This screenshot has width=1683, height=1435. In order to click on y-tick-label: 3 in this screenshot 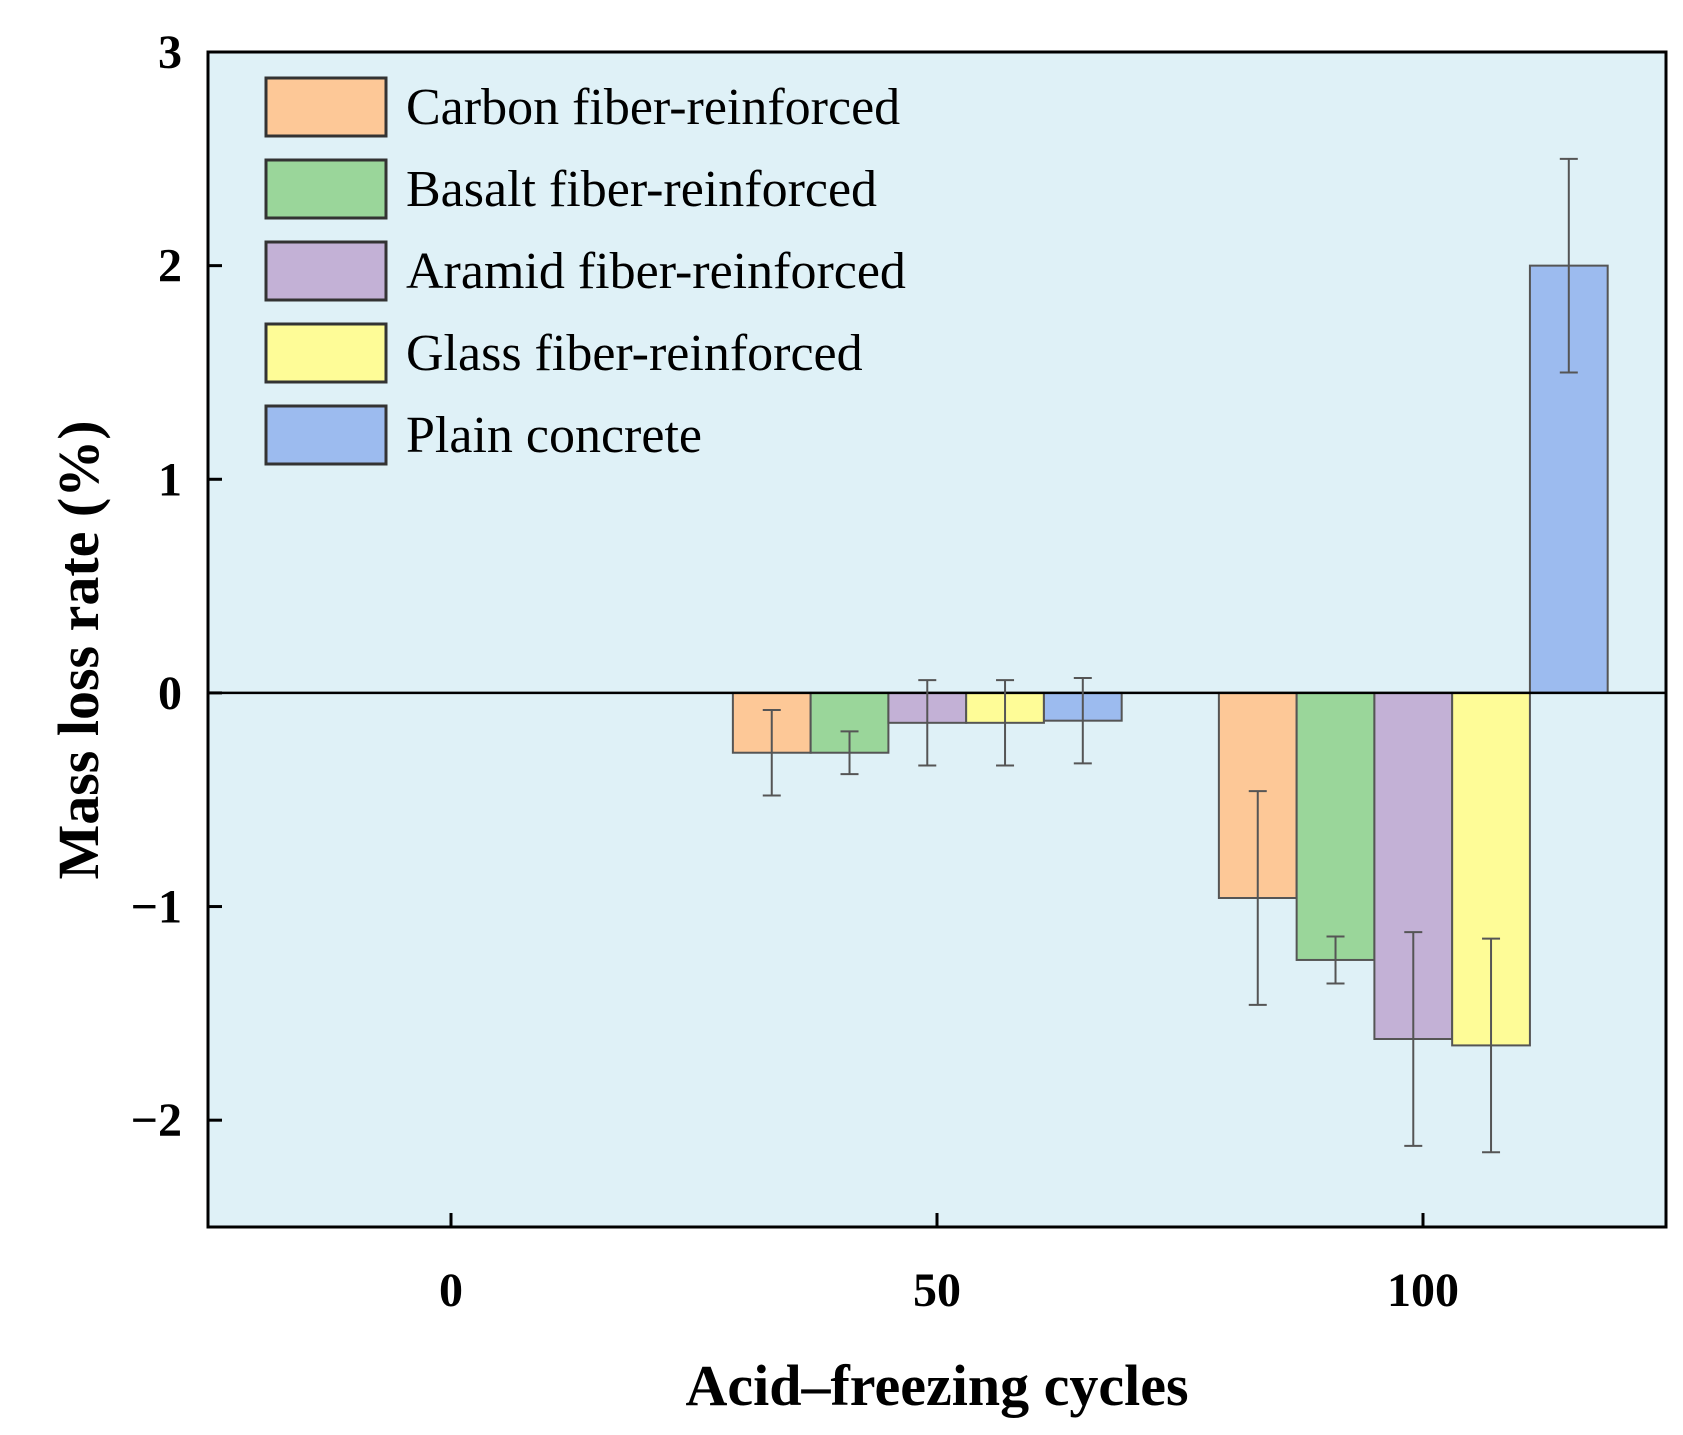, I will do `click(170, 52)`.